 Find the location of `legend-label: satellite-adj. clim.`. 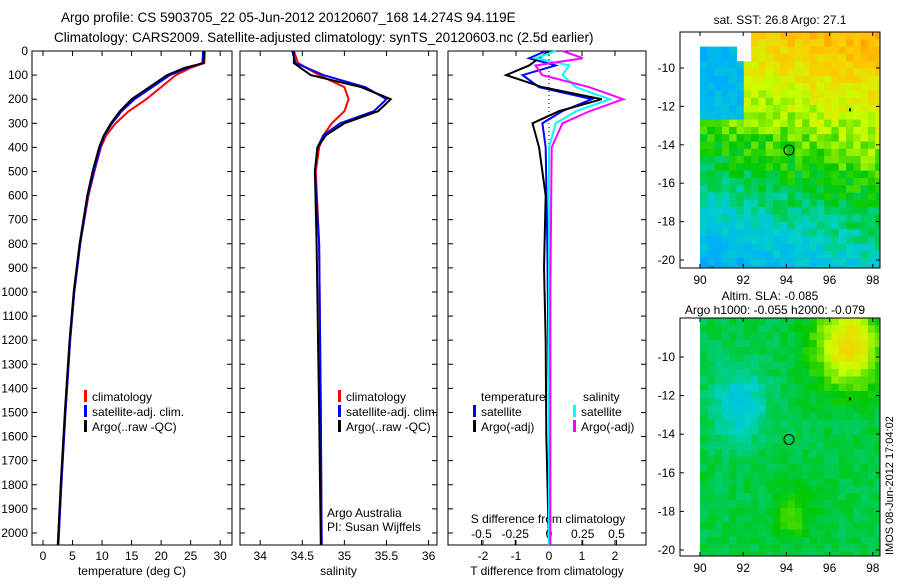

legend-label: satellite-adj. clim. is located at coordinates (138, 412).